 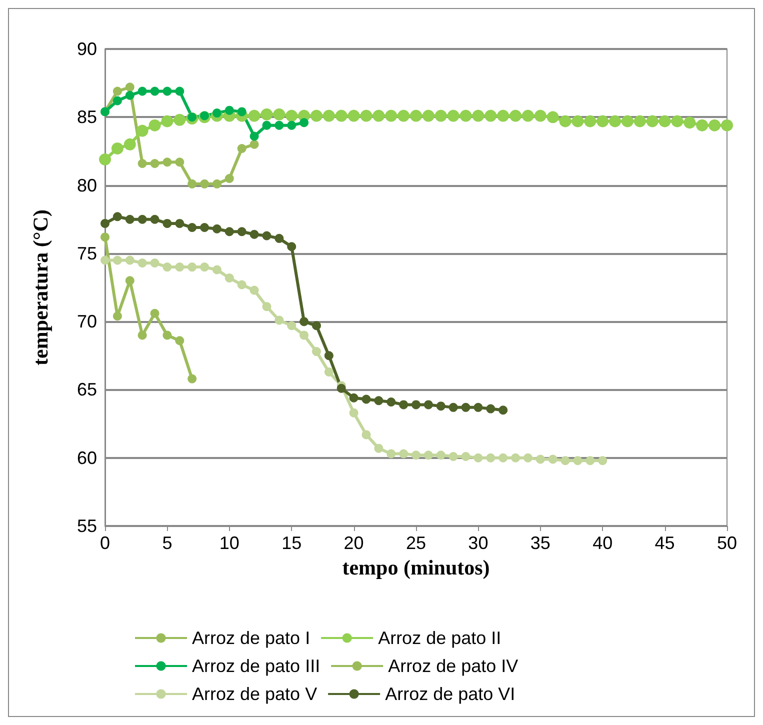 What do you see at coordinates (478, 543) in the screenshot?
I see `x-tick-label: 30` at bounding box center [478, 543].